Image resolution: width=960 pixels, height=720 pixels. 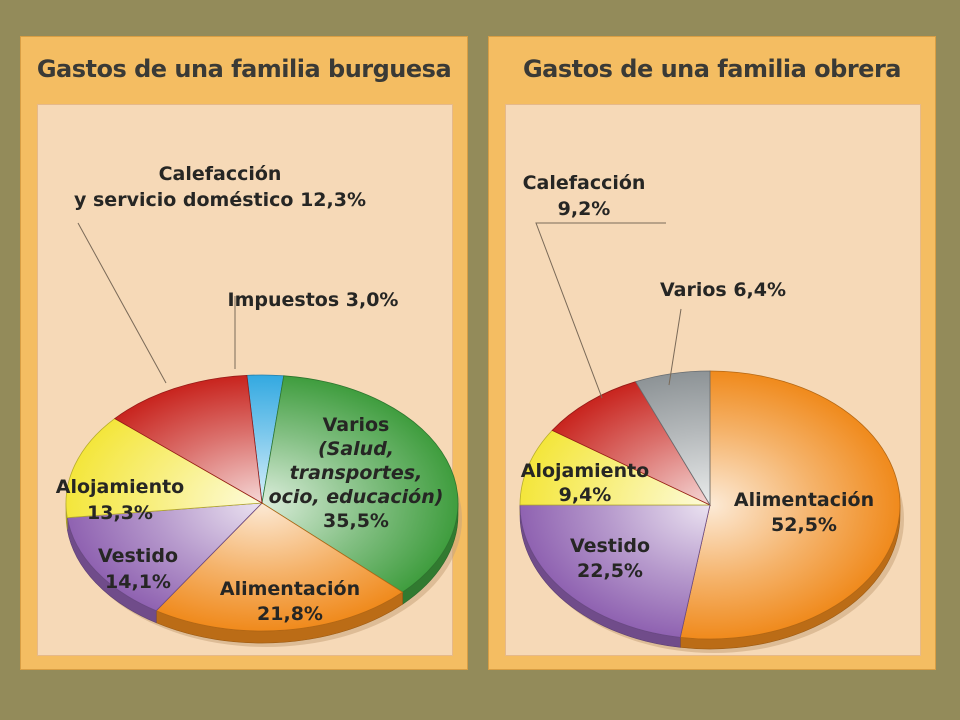 What do you see at coordinates (120, 500) in the screenshot?
I see `data-label-alojamiento: Alojamiento 13,3%` at bounding box center [120, 500].